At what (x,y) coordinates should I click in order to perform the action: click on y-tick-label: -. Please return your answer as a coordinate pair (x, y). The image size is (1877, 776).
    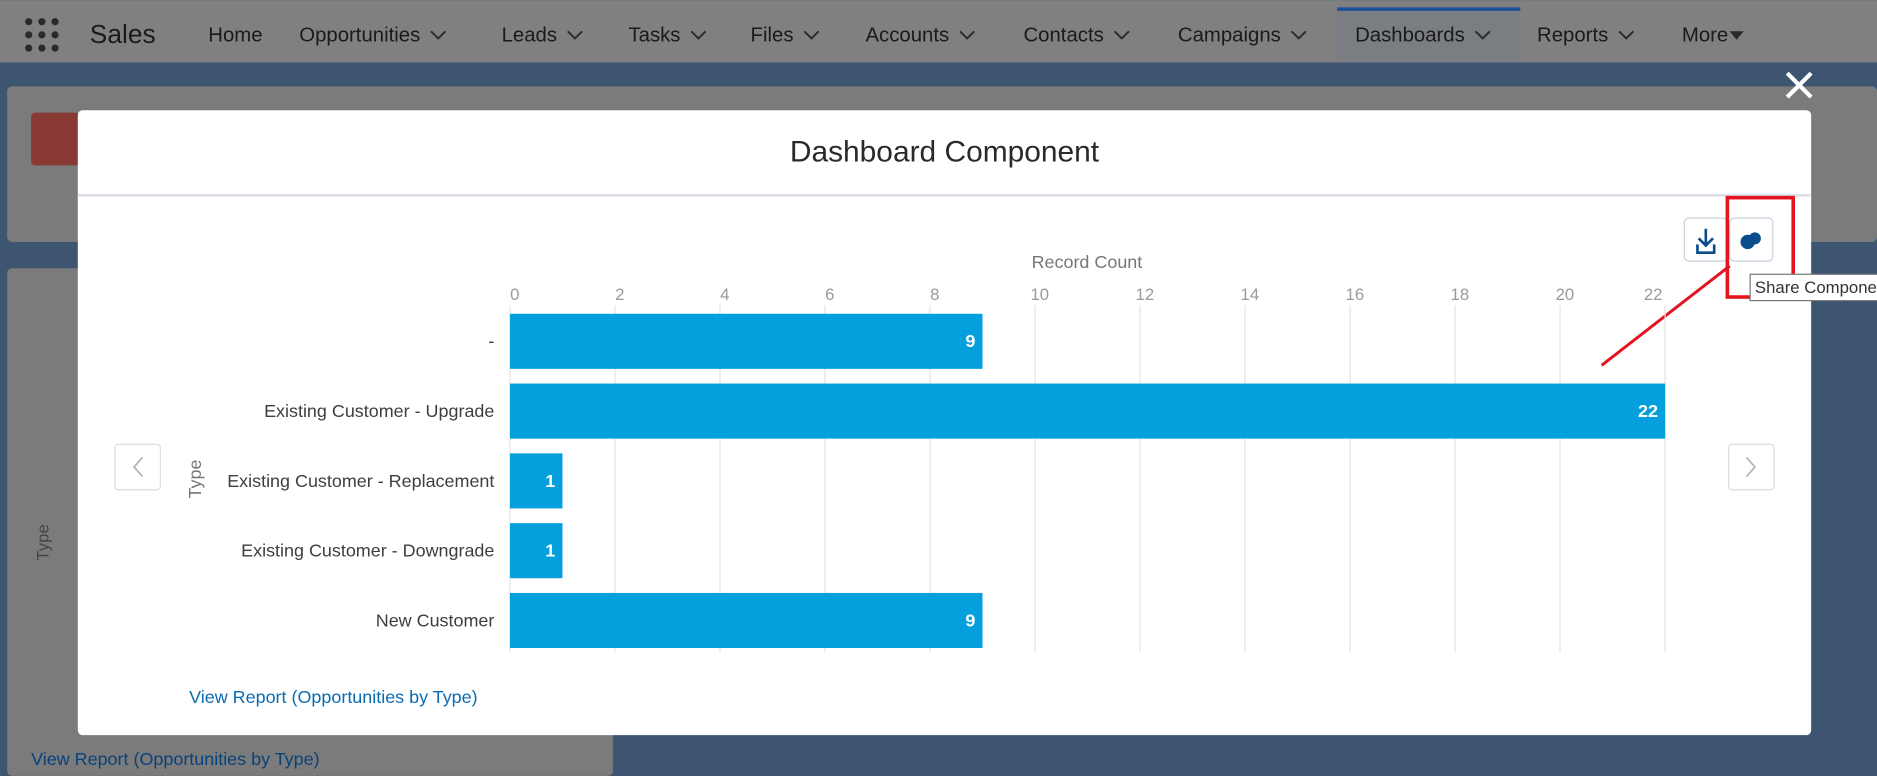
    Looking at the image, I should click on (491, 341).